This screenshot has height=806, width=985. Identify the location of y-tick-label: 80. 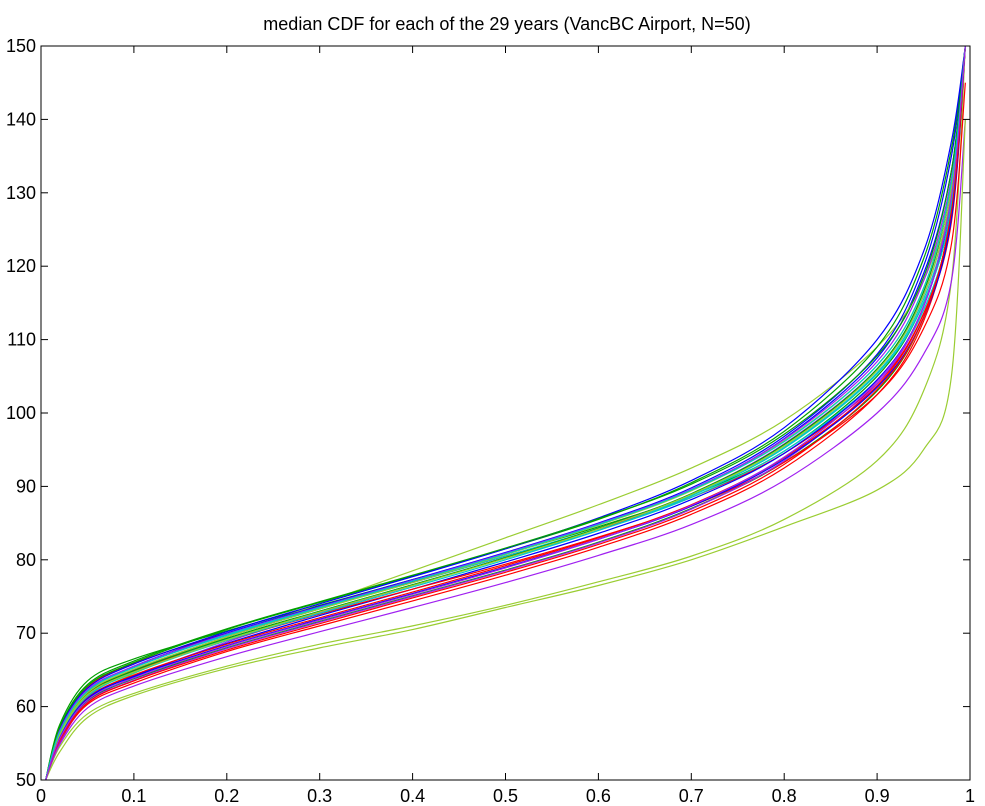
(26, 560).